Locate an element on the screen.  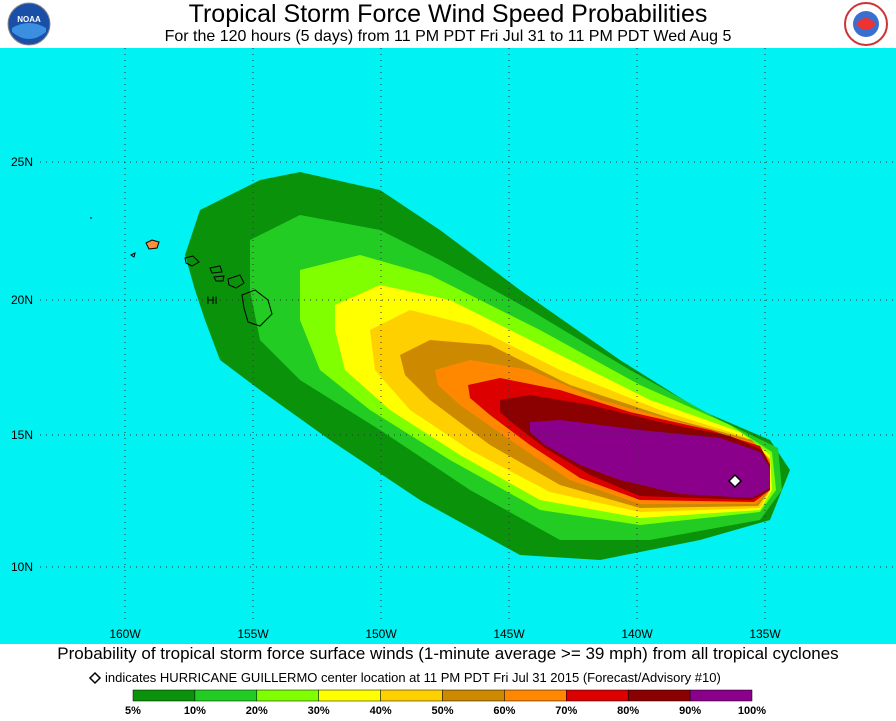
noaa-logo: NOAA is located at coordinates (29, 24).